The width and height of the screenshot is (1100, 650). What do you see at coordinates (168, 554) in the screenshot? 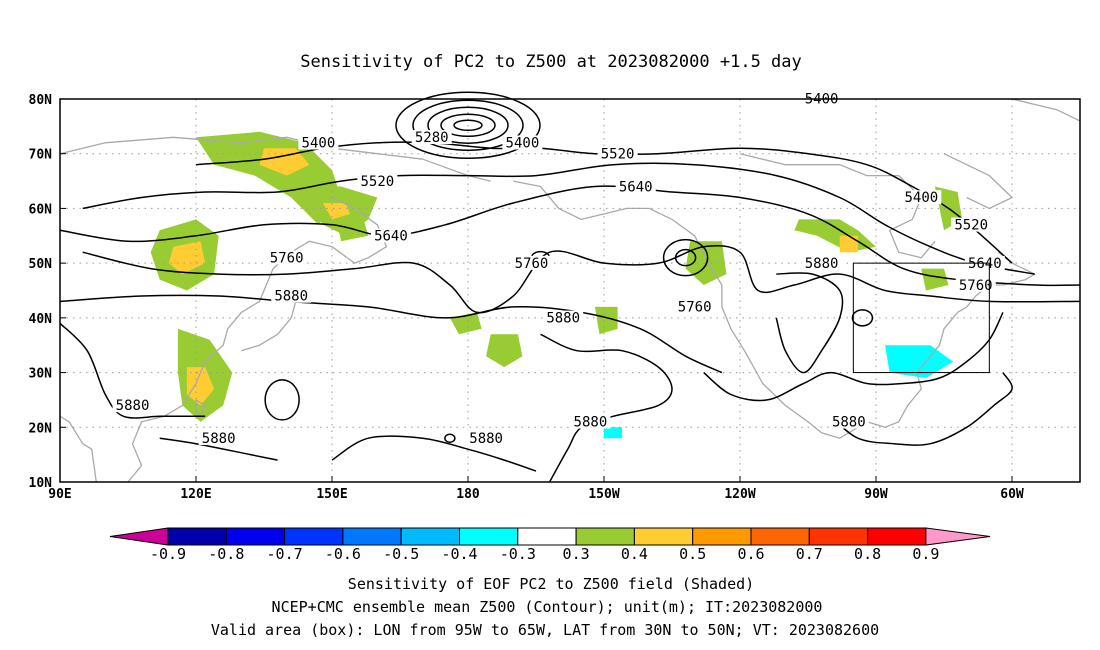
I see `colorbar-label: -0.9` at bounding box center [168, 554].